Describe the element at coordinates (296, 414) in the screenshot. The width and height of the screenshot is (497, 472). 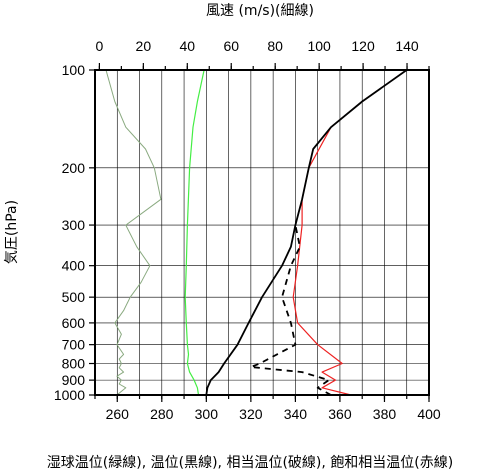
I see `x-bottom-tick-label: 340` at that location.